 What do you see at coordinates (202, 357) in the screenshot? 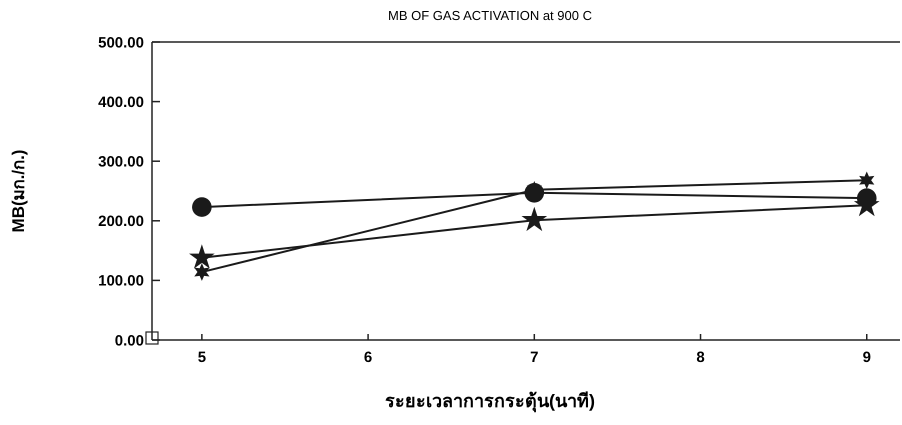
I see `x-tick-label: 5` at bounding box center [202, 357].